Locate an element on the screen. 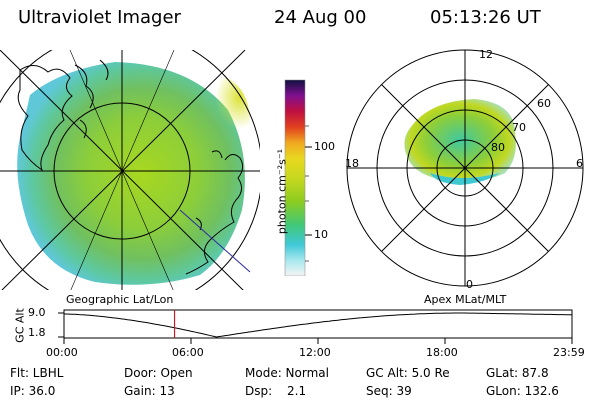 The image size is (600, 400). coastline-greenland is located at coordinates (45, 118).